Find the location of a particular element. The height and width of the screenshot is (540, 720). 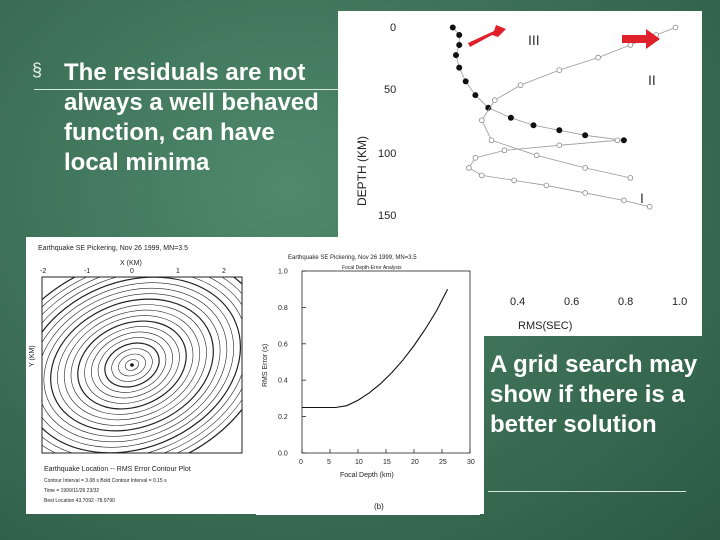

rms-ytick-label: 0.8 is located at coordinates (283, 308).